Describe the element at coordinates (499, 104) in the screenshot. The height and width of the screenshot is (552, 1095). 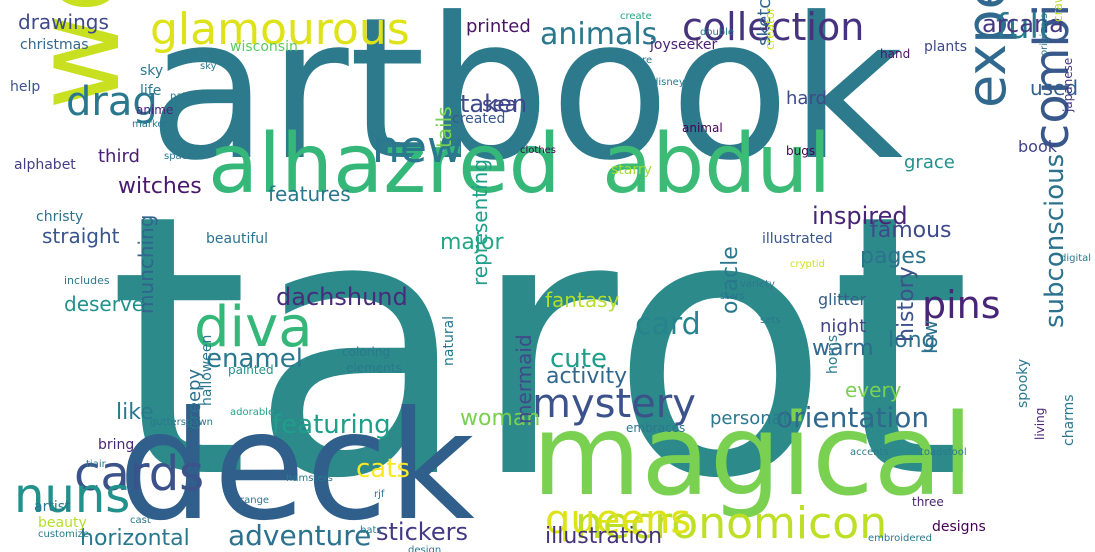
I see `cloud-word: sea` at that location.